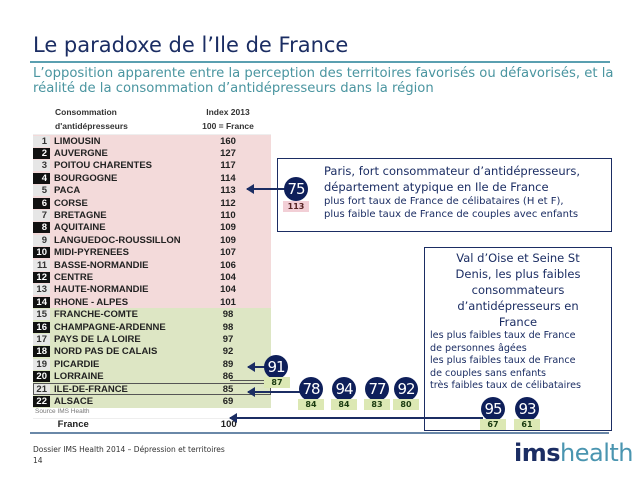  Describe the element at coordinates (41, 315) in the screenshot. I see `rank: 15` at that location.